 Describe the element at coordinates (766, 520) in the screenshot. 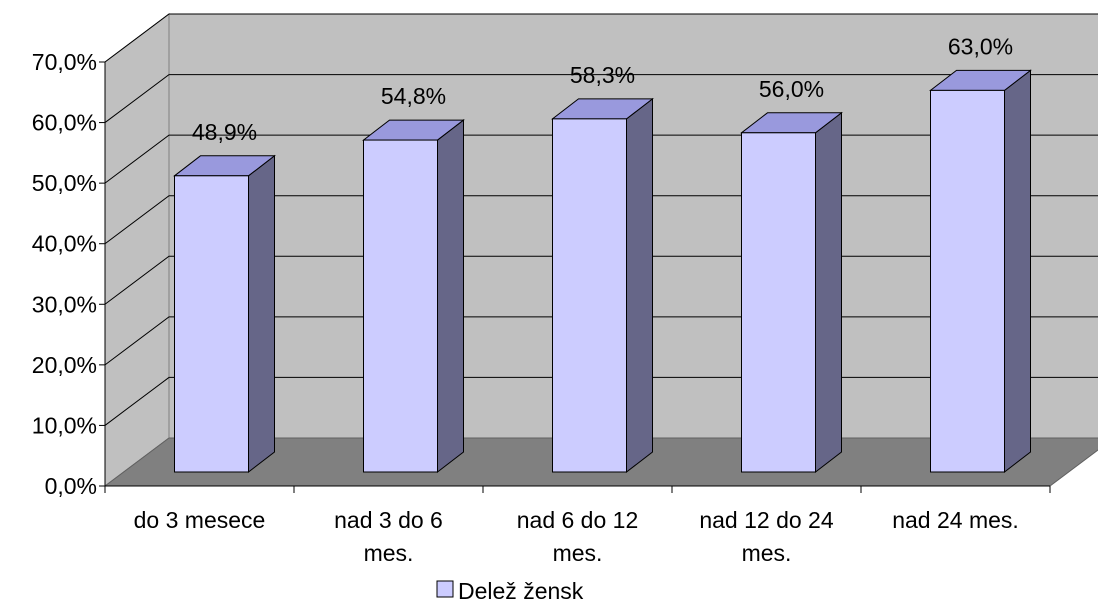

I see `category-label-line: nad 12 do 24` at that location.